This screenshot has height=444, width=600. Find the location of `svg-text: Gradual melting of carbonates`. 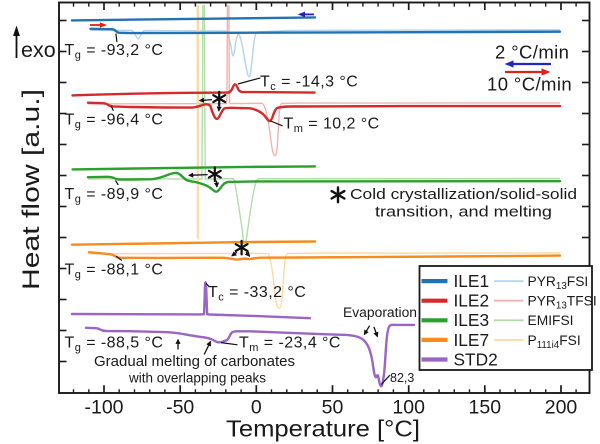

svg-text: Gradual melting of carbonates is located at coordinates (194, 362).